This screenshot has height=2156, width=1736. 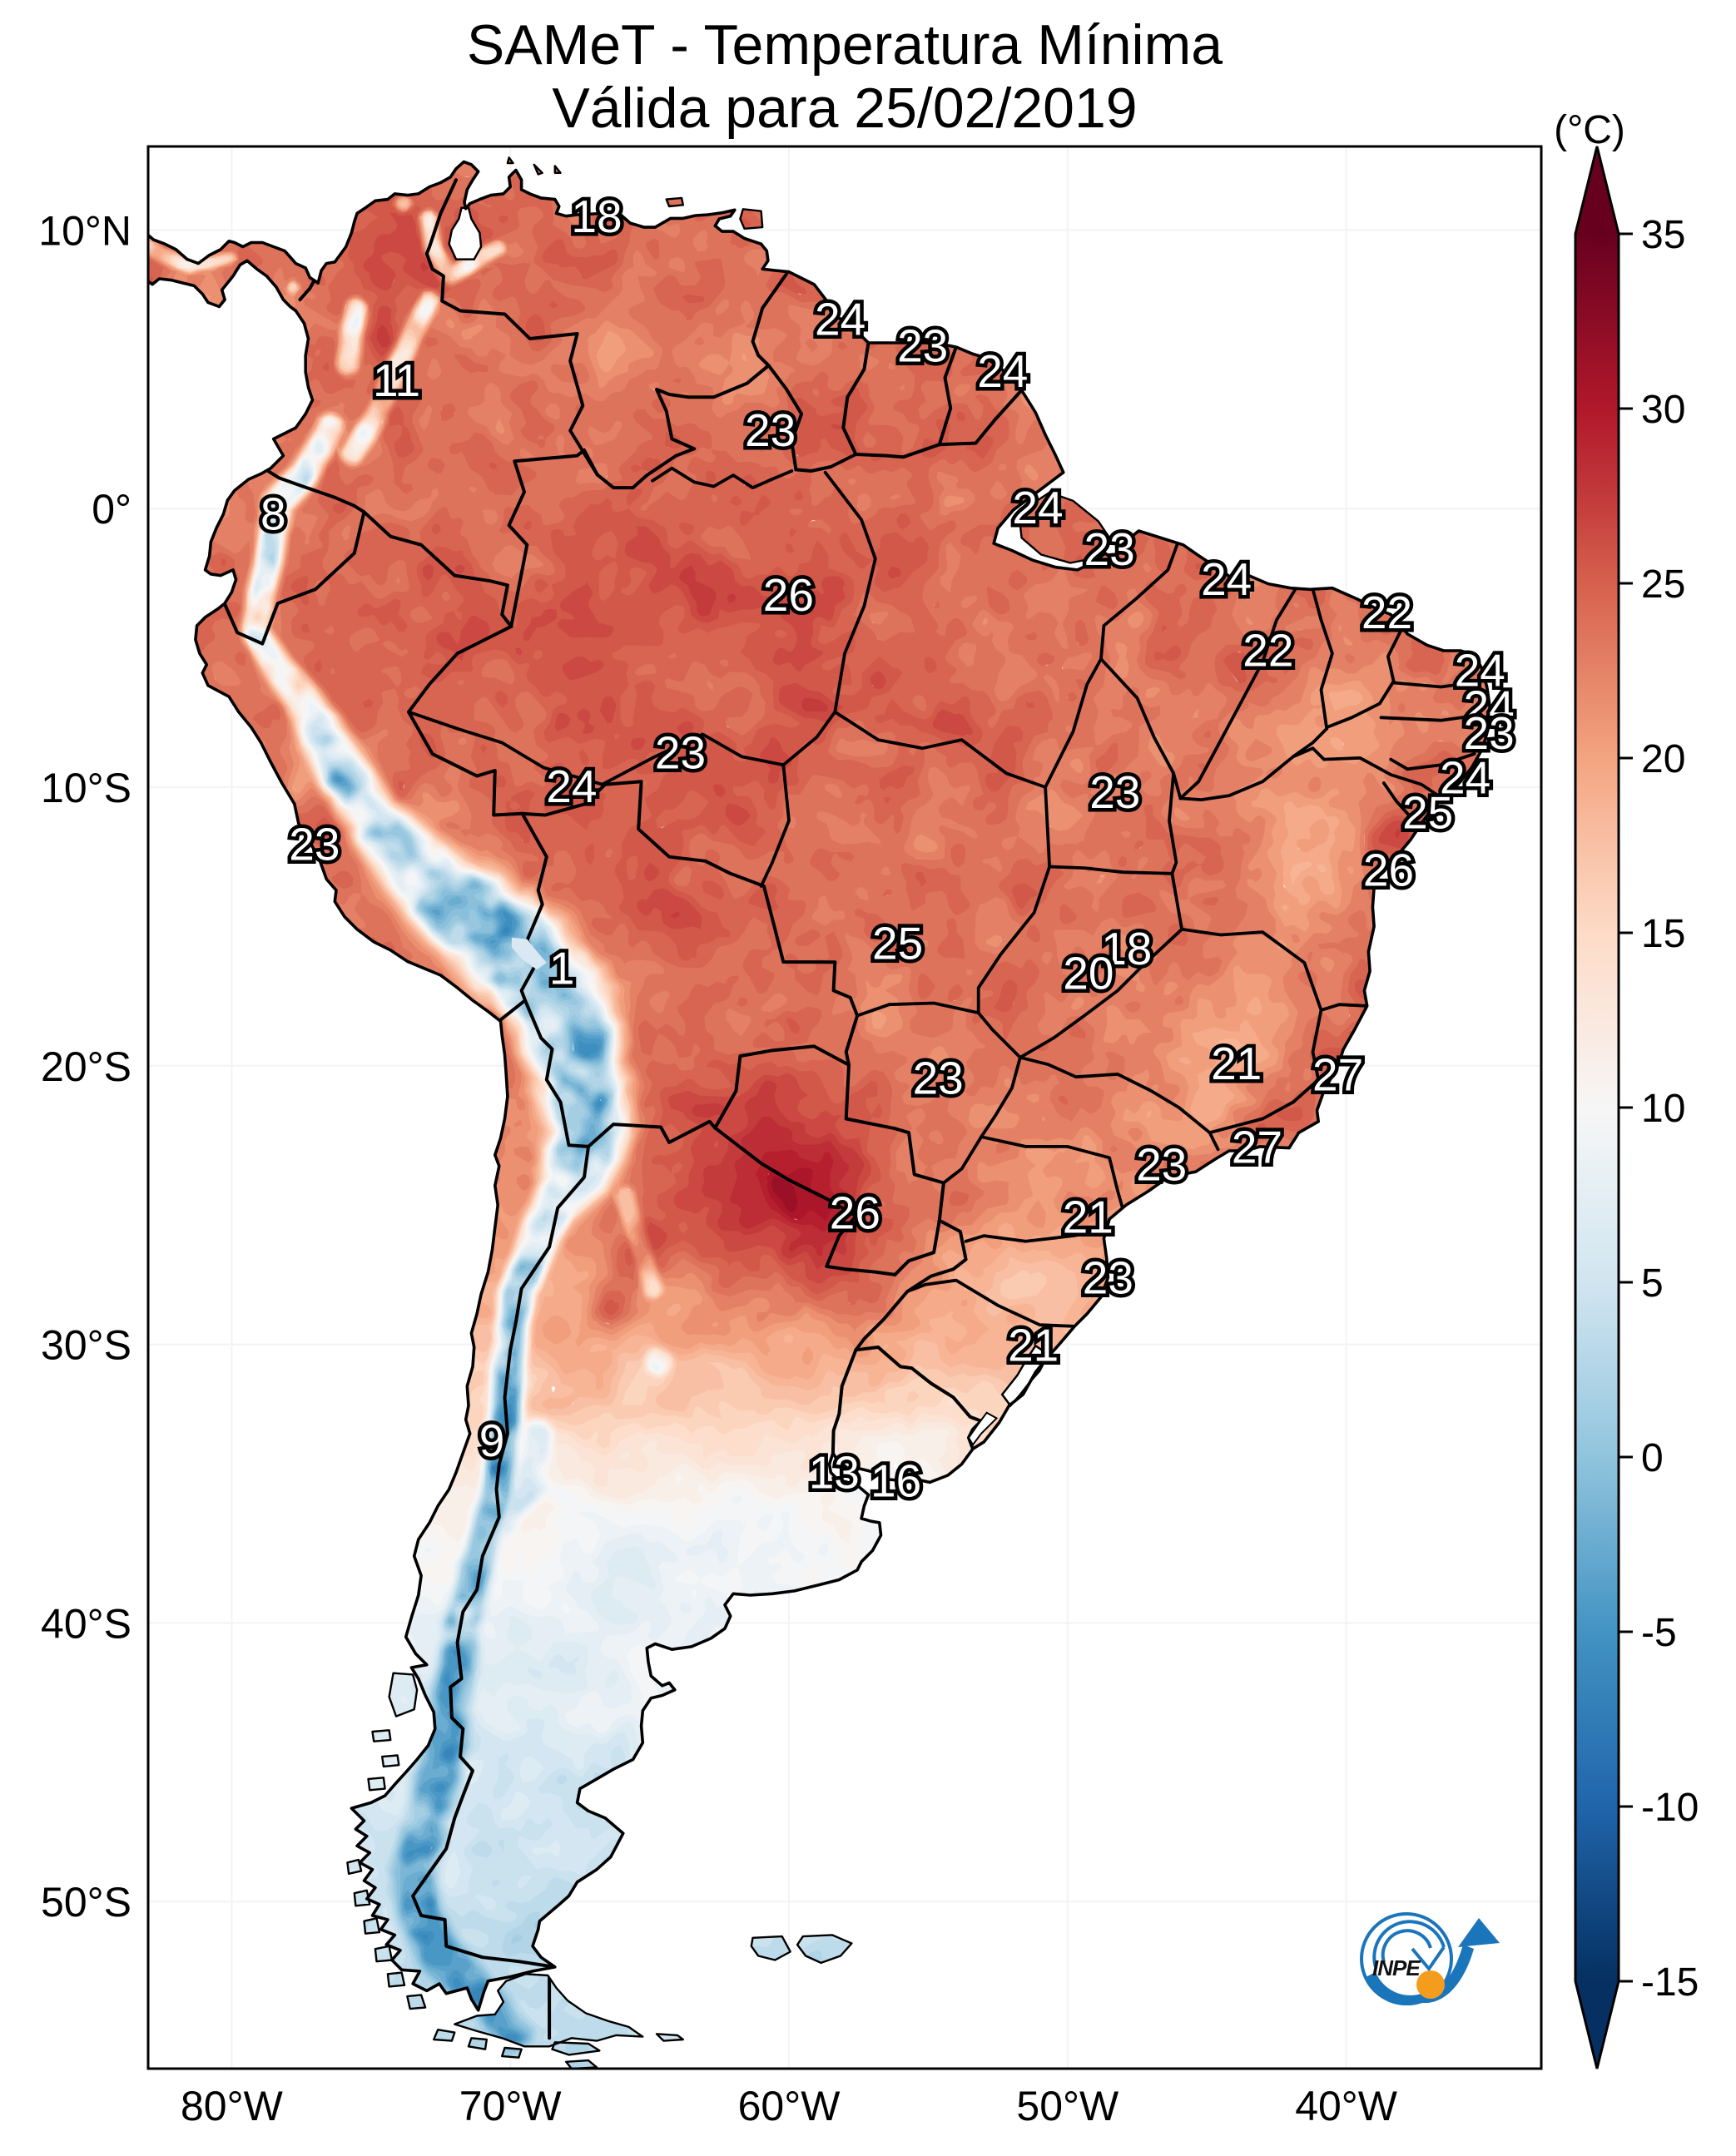 I want to click on svg-text: 80°W, so click(x=232, y=2106).